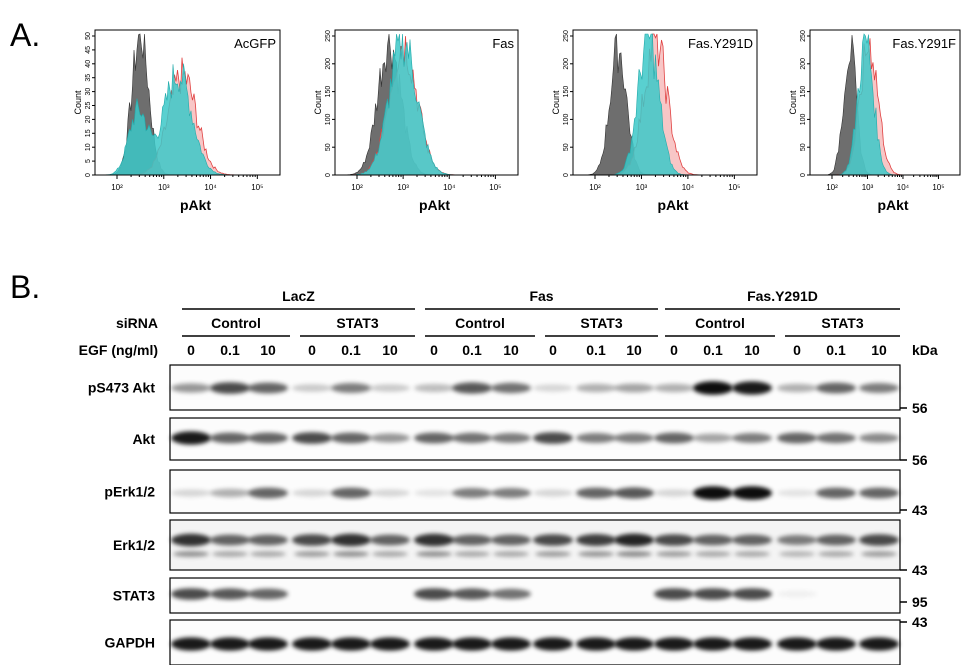 This screenshot has height=665, width=964. I want to click on group-label: LacZ, so click(298, 296).